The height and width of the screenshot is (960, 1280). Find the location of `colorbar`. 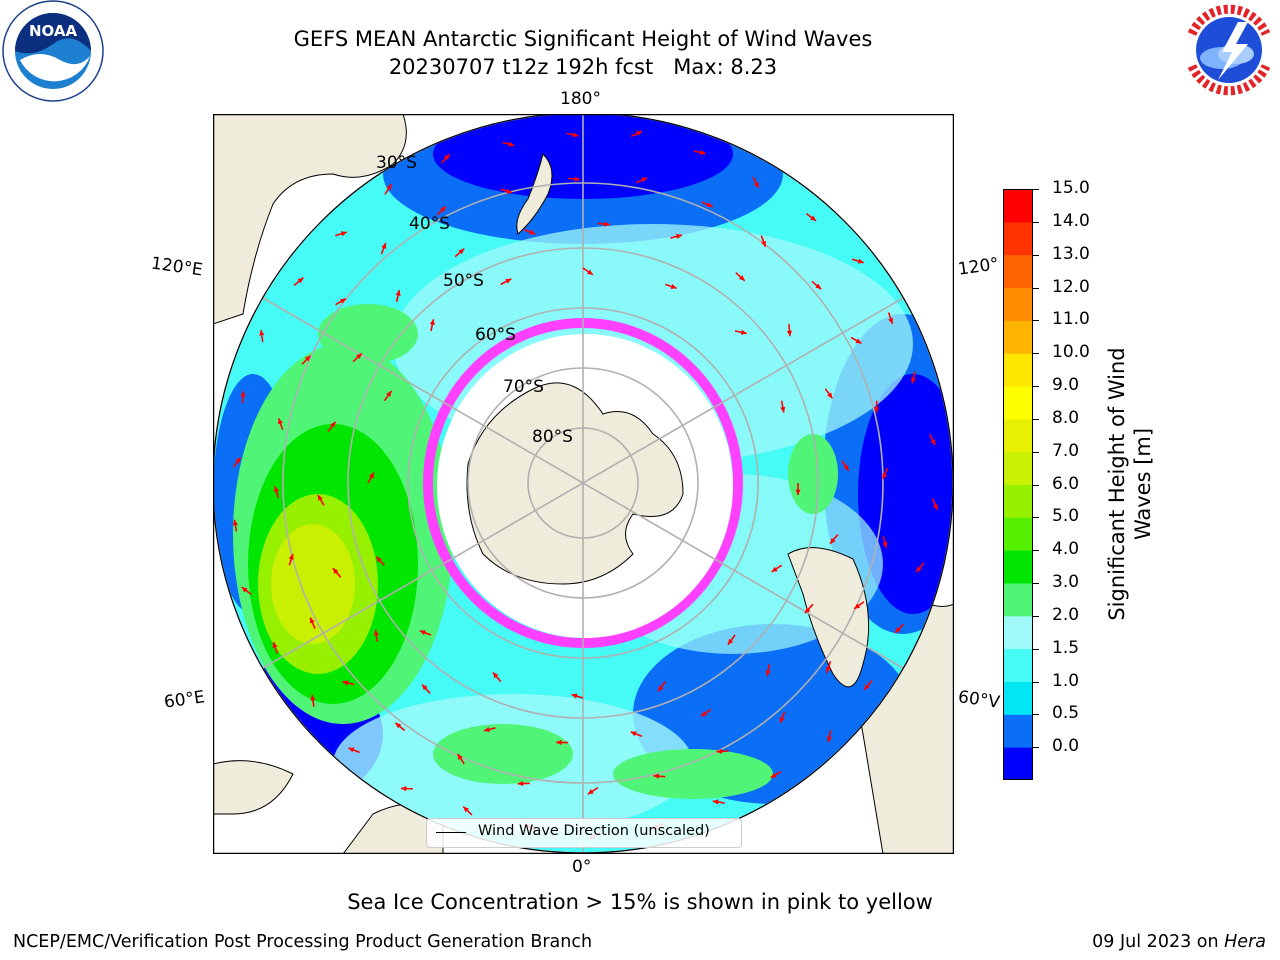

colorbar is located at coordinates (1018, 485).